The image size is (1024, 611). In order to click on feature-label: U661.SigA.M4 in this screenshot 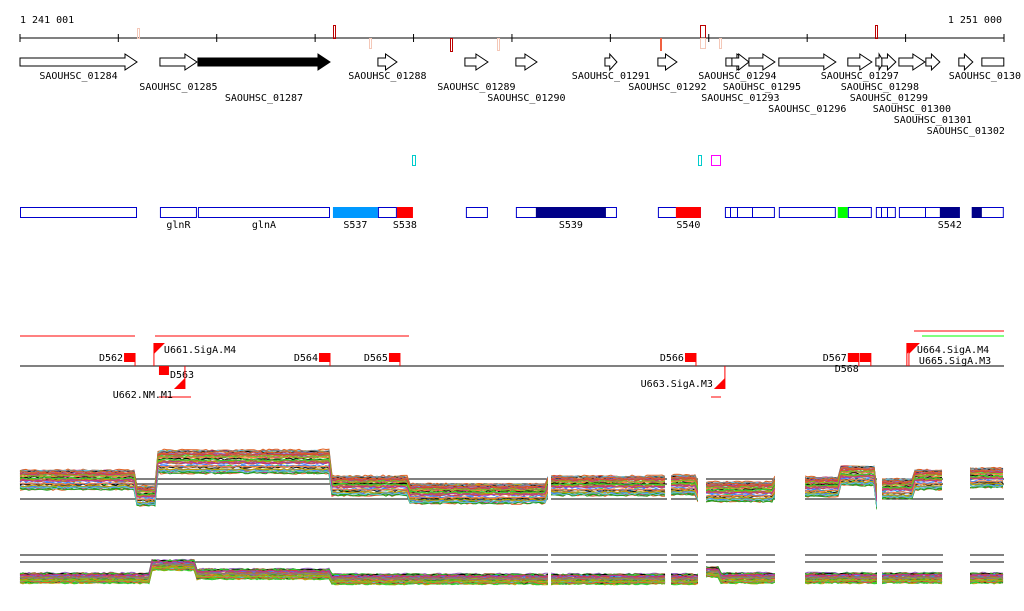, I will do `click(200, 350)`.